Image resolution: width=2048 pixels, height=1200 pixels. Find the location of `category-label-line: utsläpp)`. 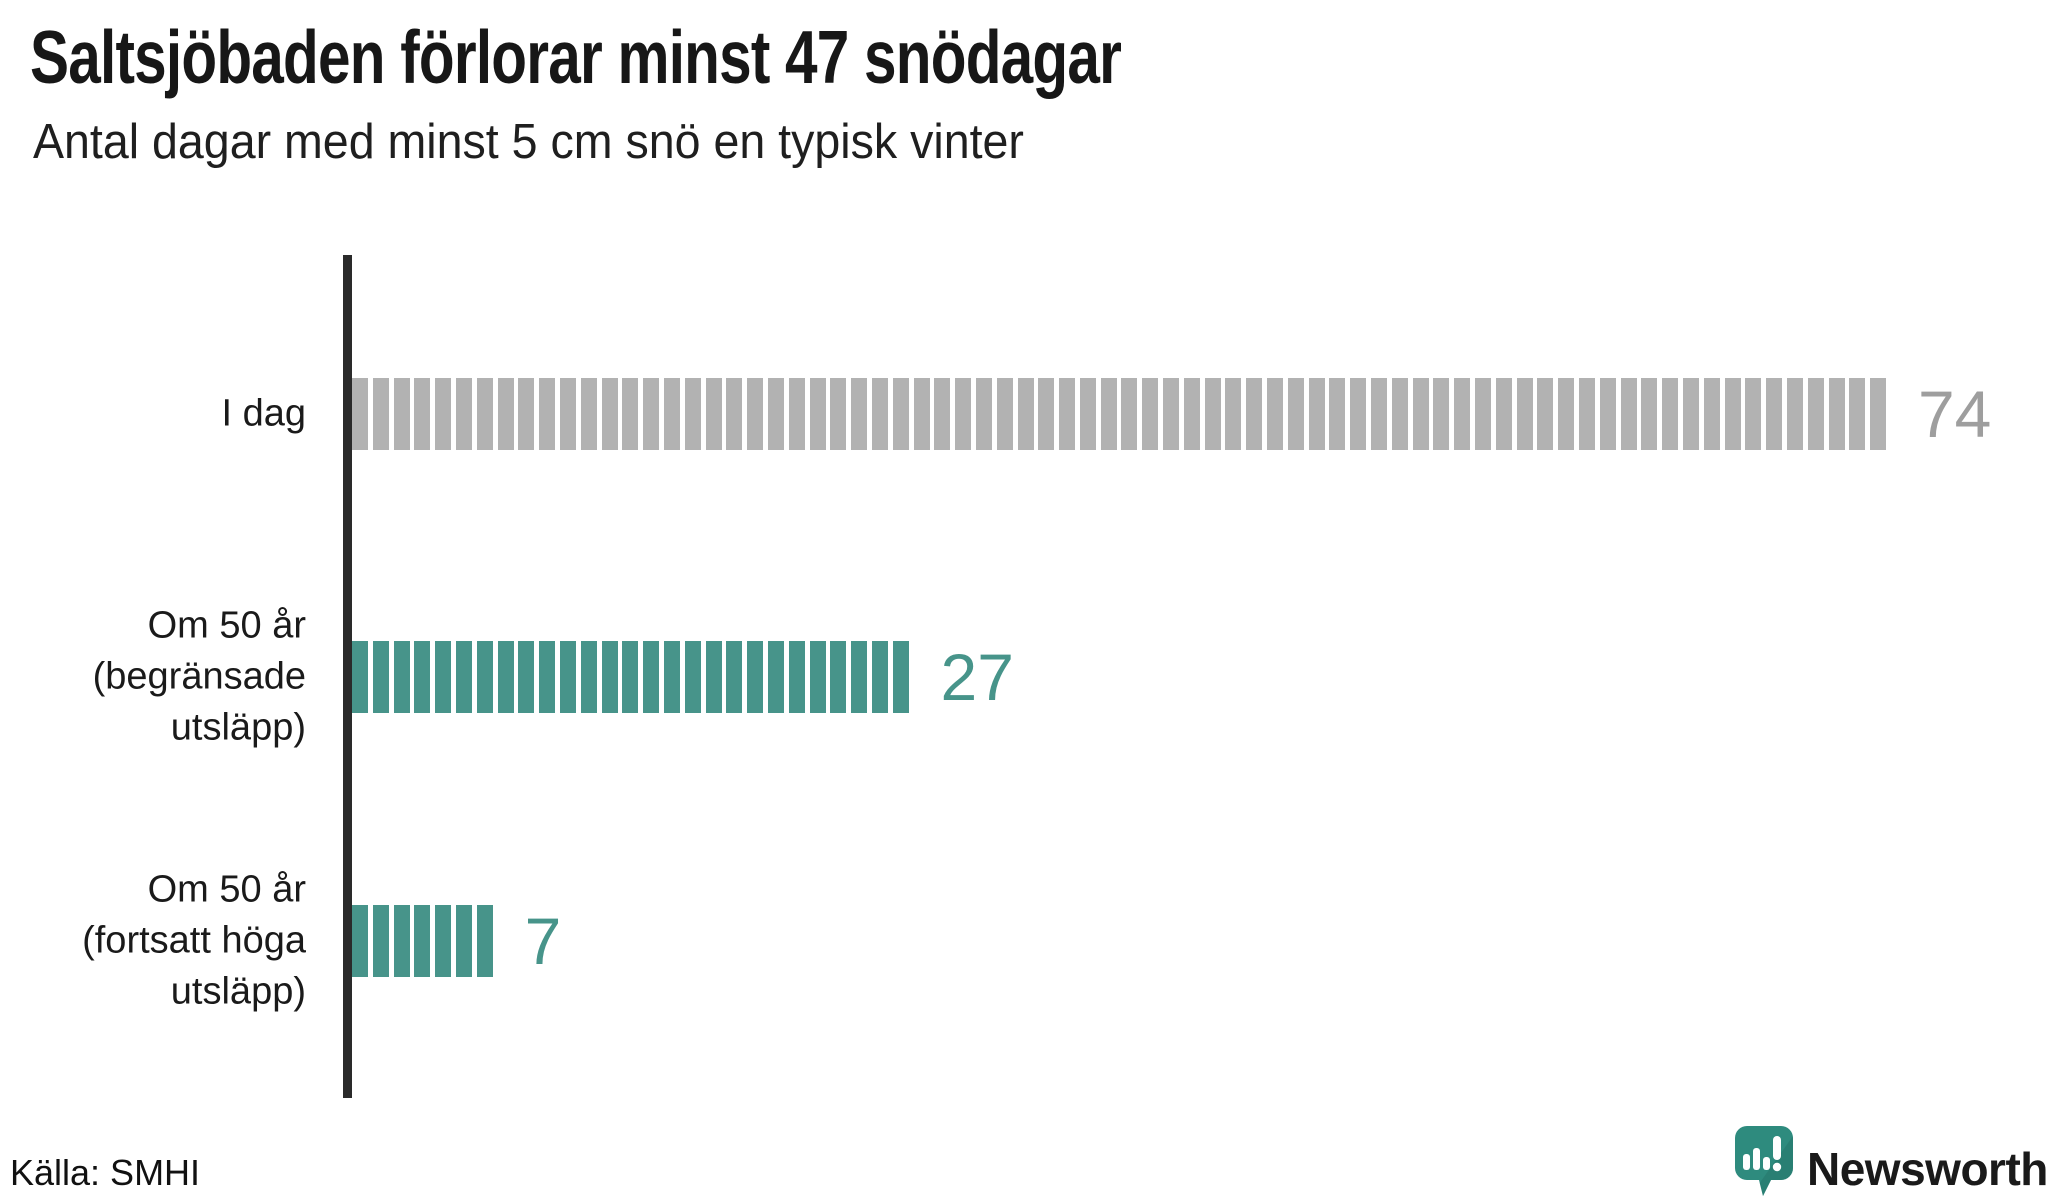

category-label-line: utsläpp) is located at coordinates (238, 727).